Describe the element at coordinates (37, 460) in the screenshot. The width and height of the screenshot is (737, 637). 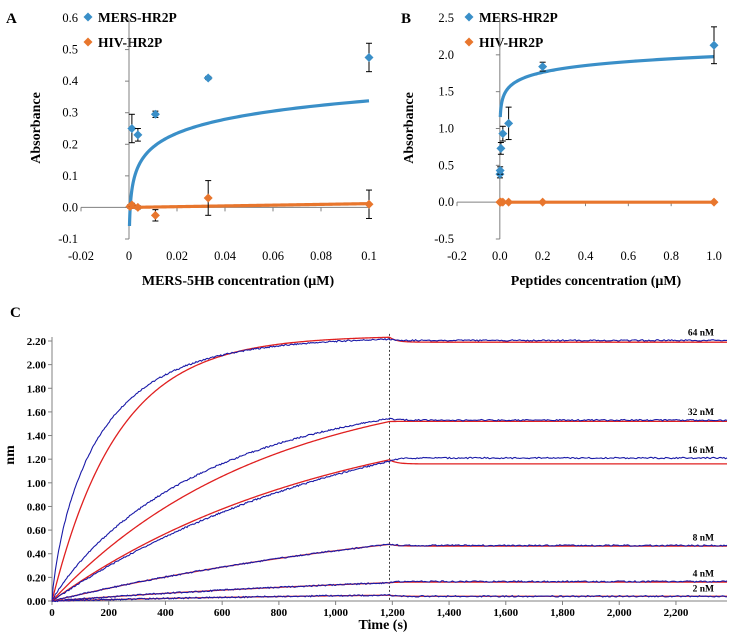
I see `panel-c-ytick-label: 1.20` at that location.